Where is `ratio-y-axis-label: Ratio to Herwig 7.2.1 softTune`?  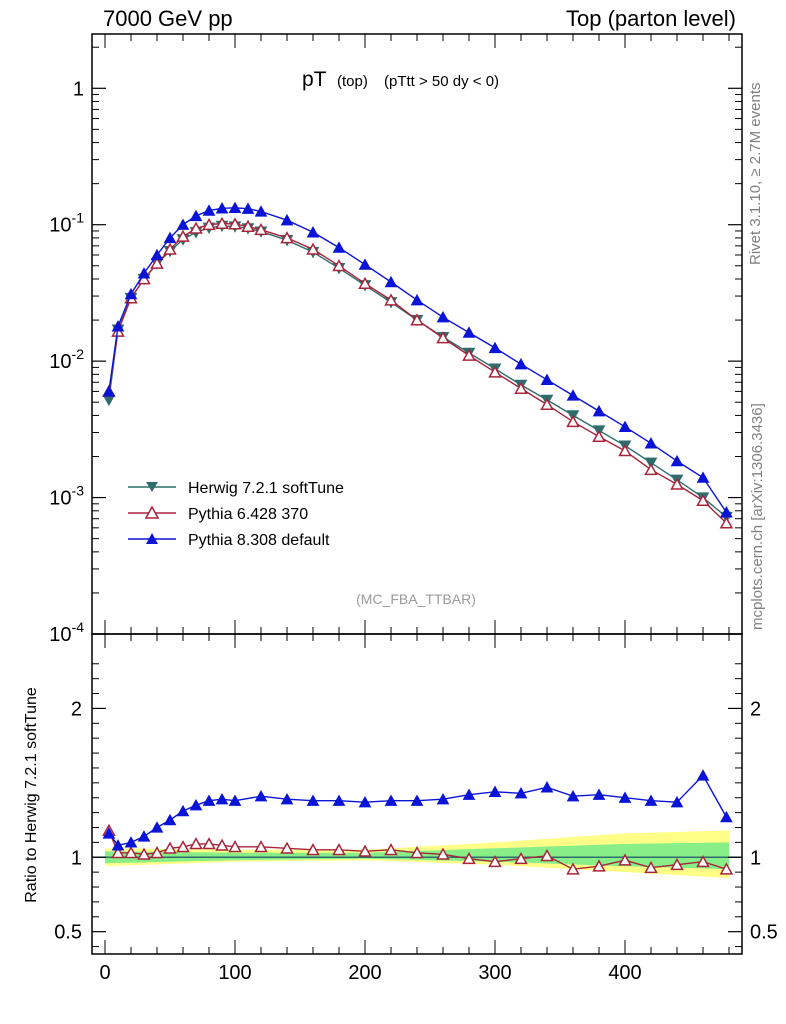
ratio-y-axis-label: Ratio to Herwig 7.2.1 softTune is located at coordinates (31, 795).